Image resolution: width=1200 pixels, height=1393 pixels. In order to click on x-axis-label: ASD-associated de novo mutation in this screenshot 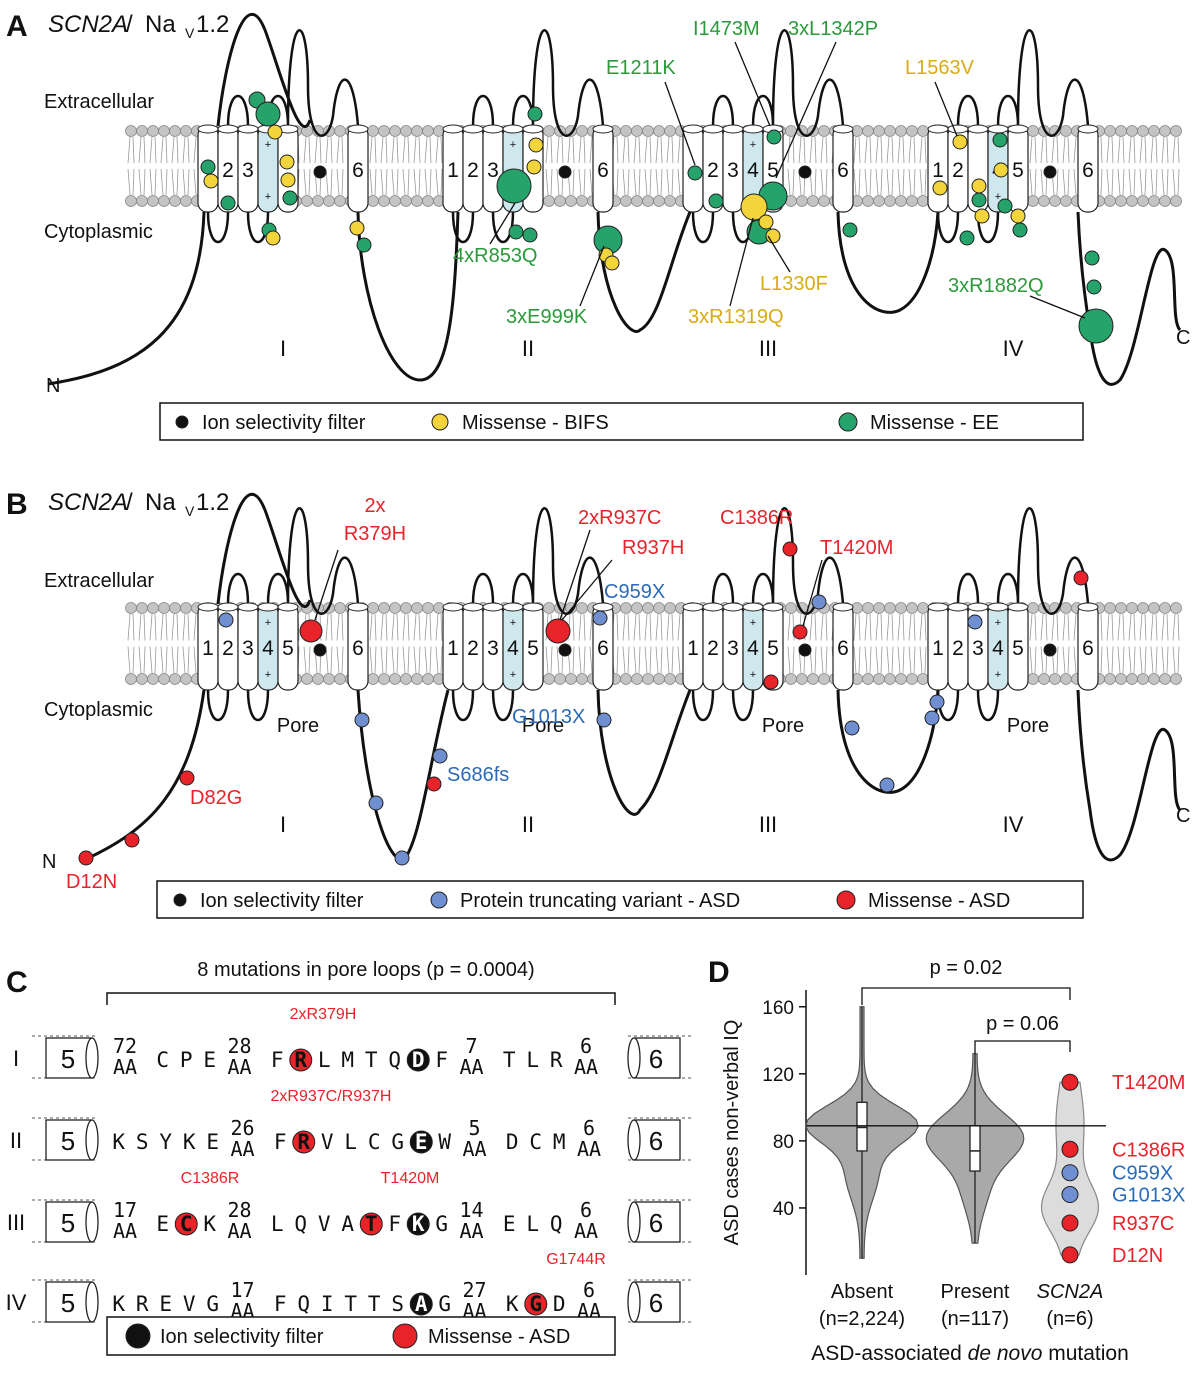, I will do `click(970, 1353)`.